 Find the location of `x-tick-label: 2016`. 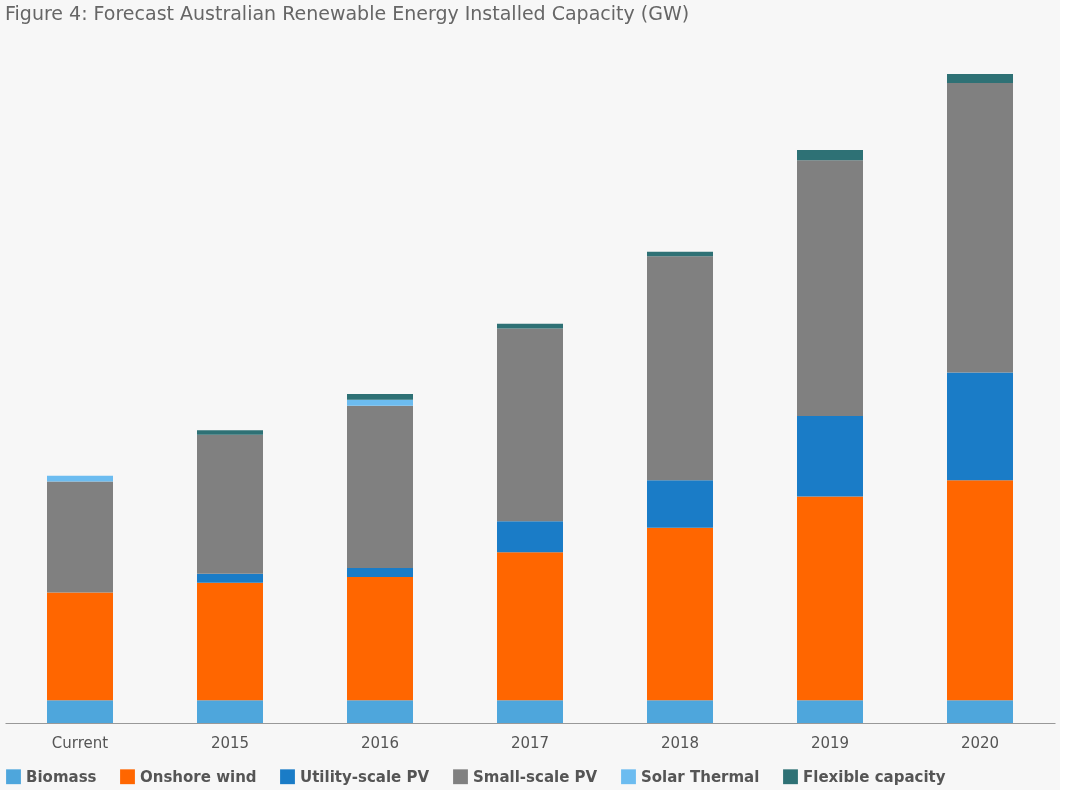

x-tick-label: 2016 is located at coordinates (380, 742).